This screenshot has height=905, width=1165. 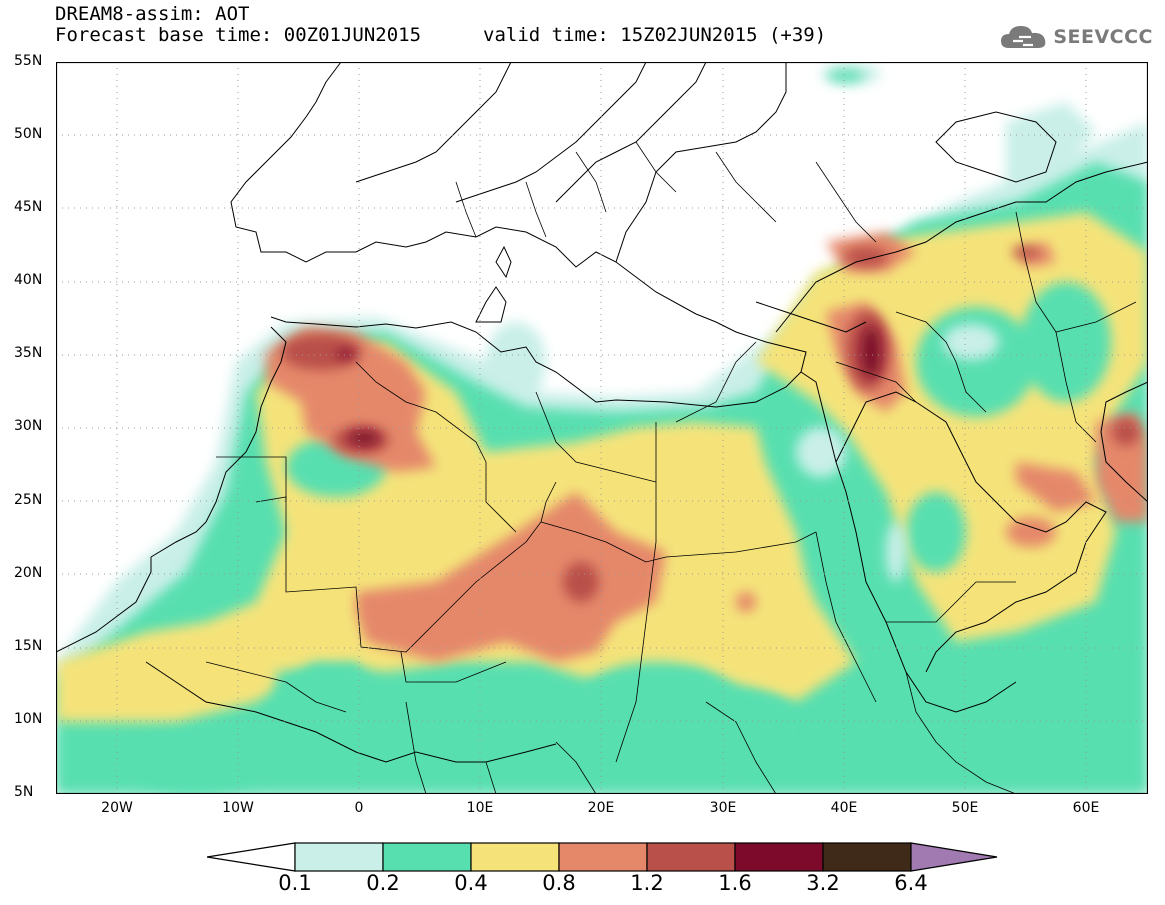 I want to click on lat-tick-40n: 40N, so click(x=28, y=280).